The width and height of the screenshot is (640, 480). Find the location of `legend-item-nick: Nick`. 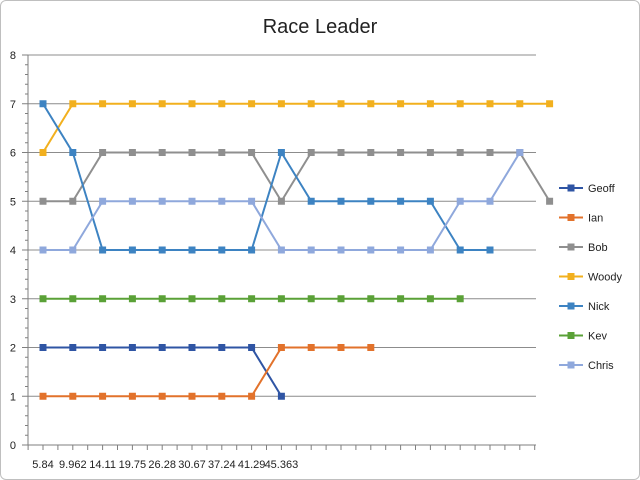

legend-item-nick: Nick is located at coordinates (584, 307).